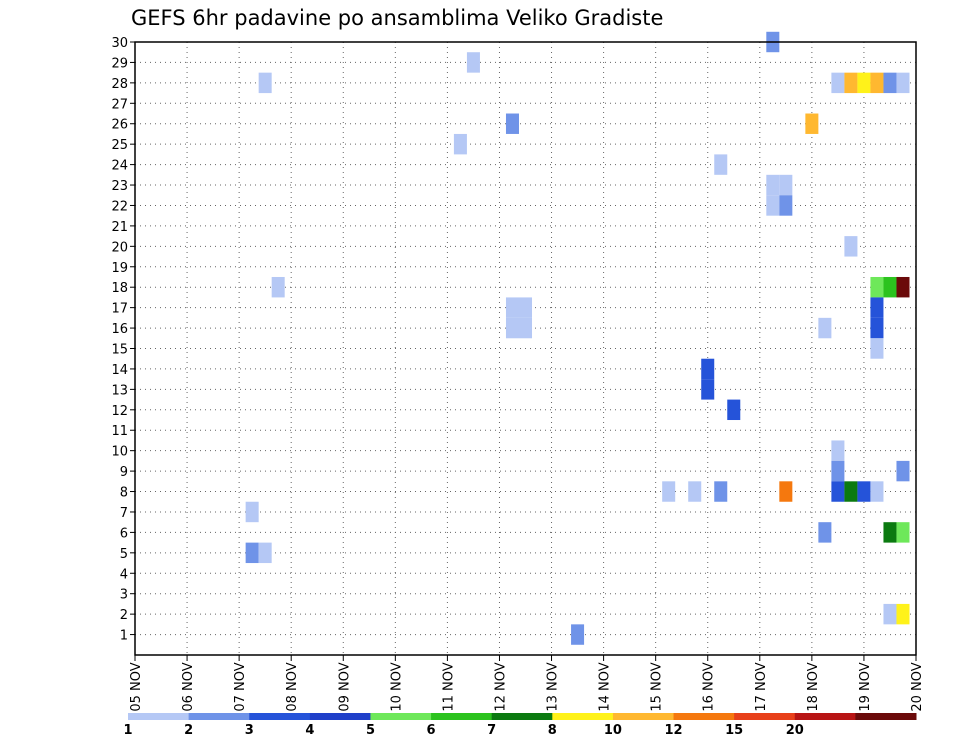 The image size is (960, 742). What do you see at coordinates (119, 370) in the screenshot?
I see `y-tick-label: 14` at bounding box center [119, 370].